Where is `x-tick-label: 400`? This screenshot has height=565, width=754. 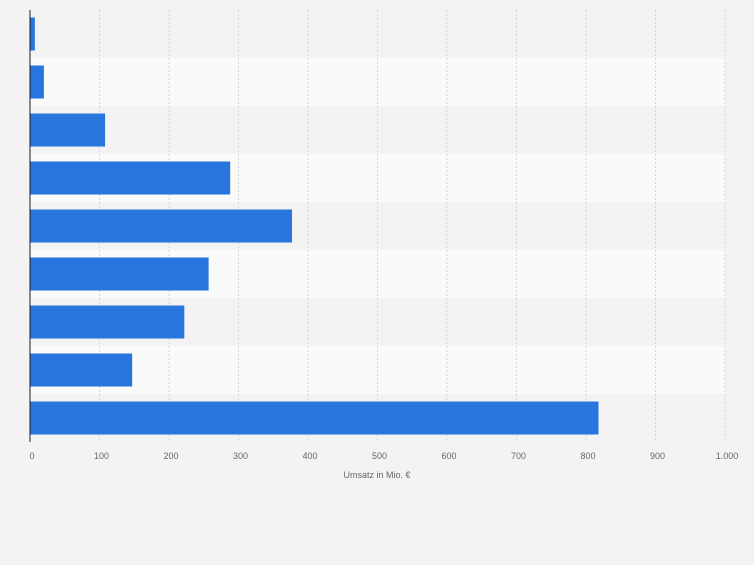
x-tick-label: 400 is located at coordinates (309, 456).